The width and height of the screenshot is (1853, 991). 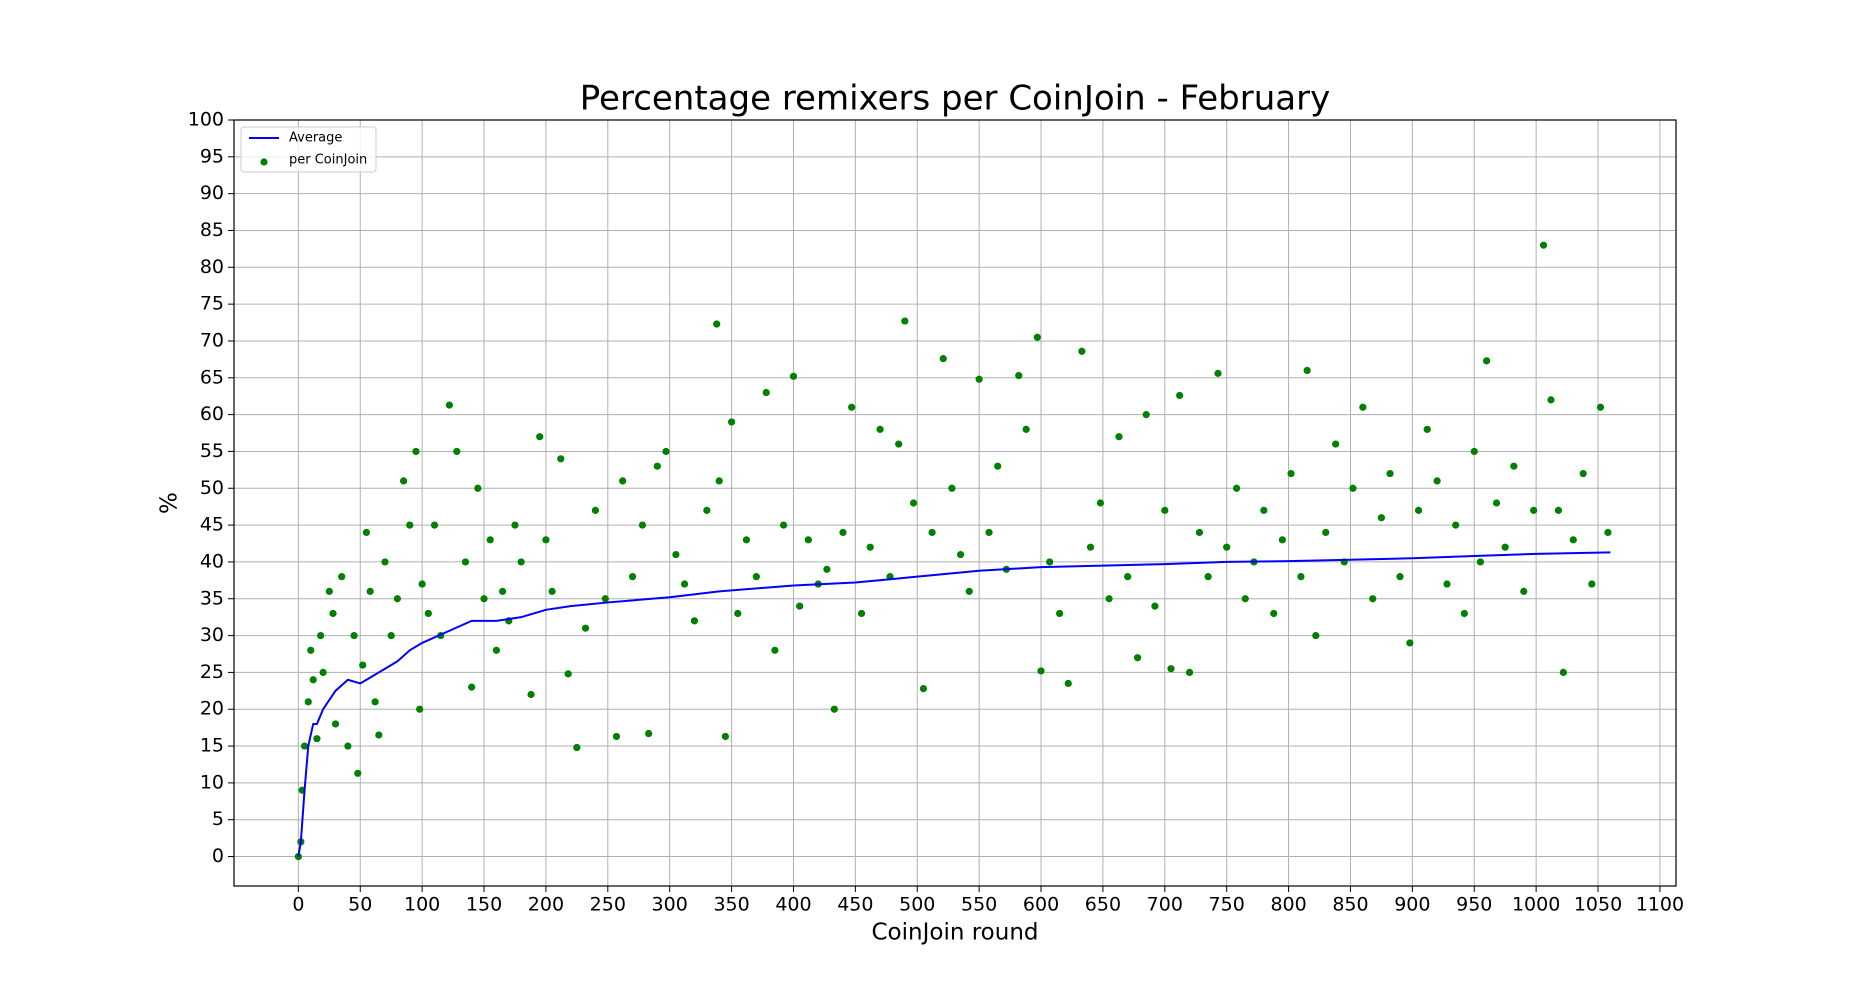 What do you see at coordinates (212, 598) in the screenshot?
I see `y-tick-label: 35` at bounding box center [212, 598].